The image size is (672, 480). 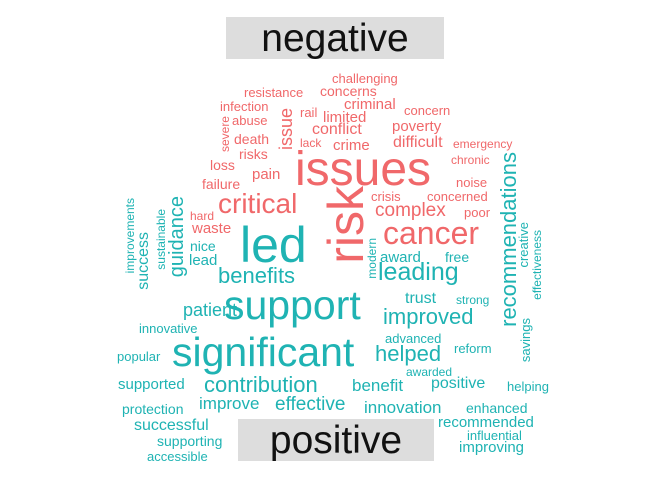 I want to click on word-concerned: concerned, so click(x=457, y=196).